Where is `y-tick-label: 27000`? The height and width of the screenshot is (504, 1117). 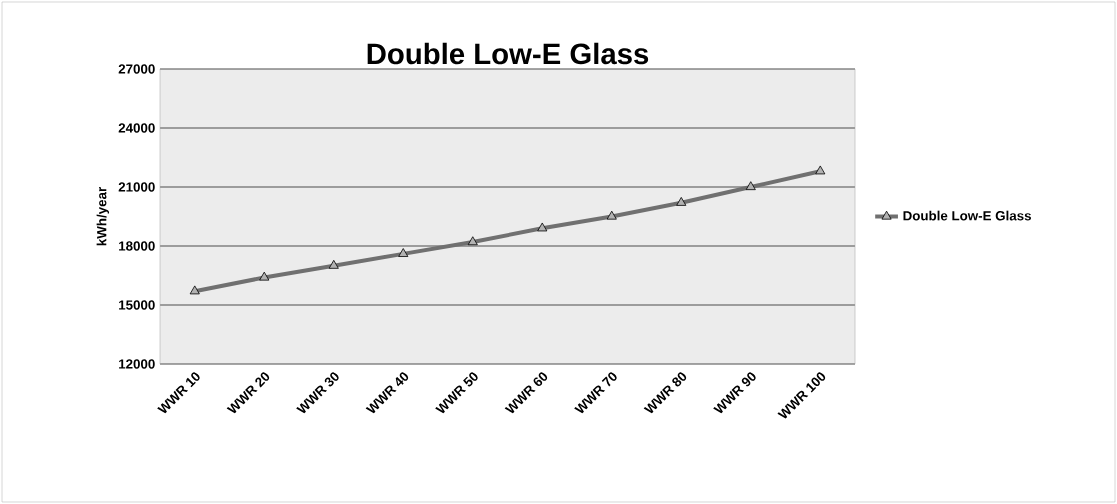
y-tick-label: 27000 is located at coordinates (136, 69).